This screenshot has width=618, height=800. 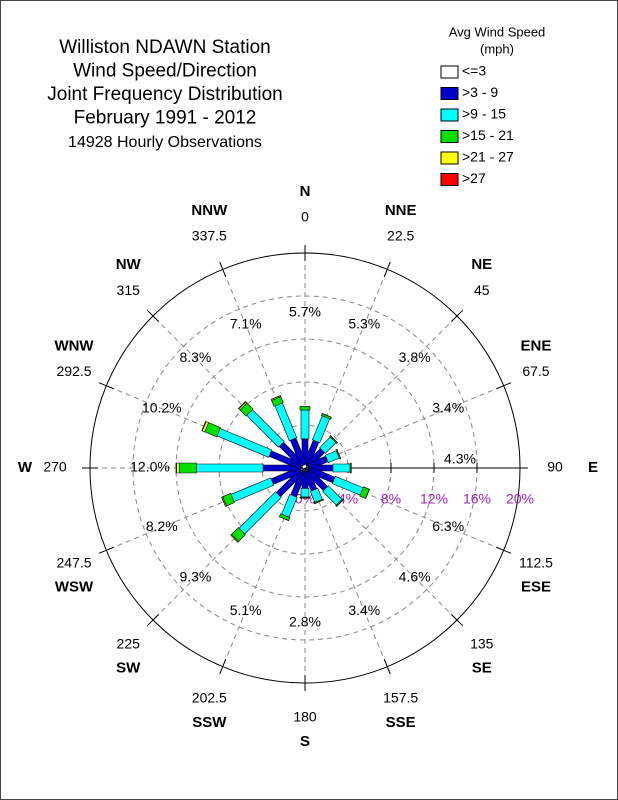 What do you see at coordinates (246, 324) in the screenshot?
I see `total-label: 7.1%` at bounding box center [246, 324].